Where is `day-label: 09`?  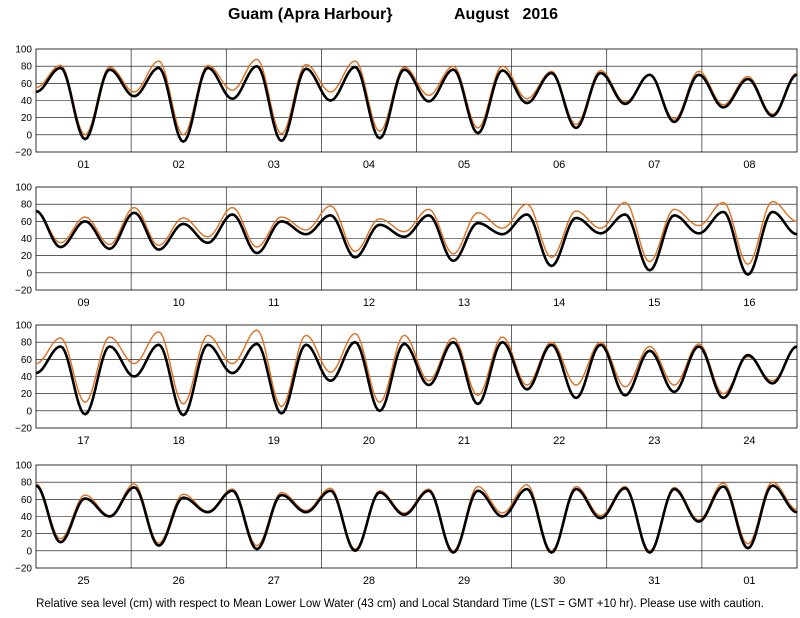
day-label: 09 is located at coordinates (83, 303).